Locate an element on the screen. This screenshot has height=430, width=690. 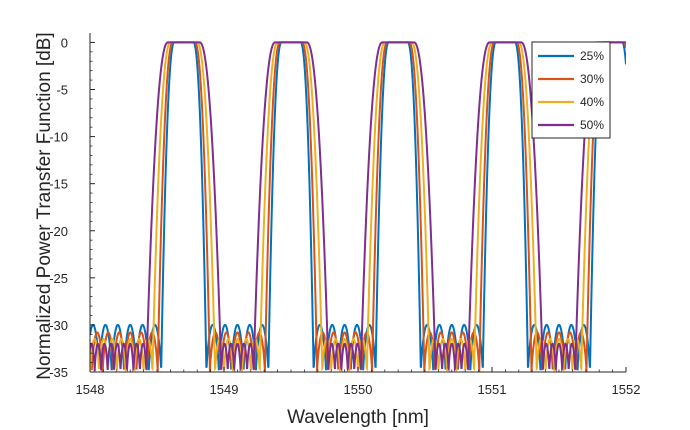
legend-label: 40% is located at coordinates (592, 102).